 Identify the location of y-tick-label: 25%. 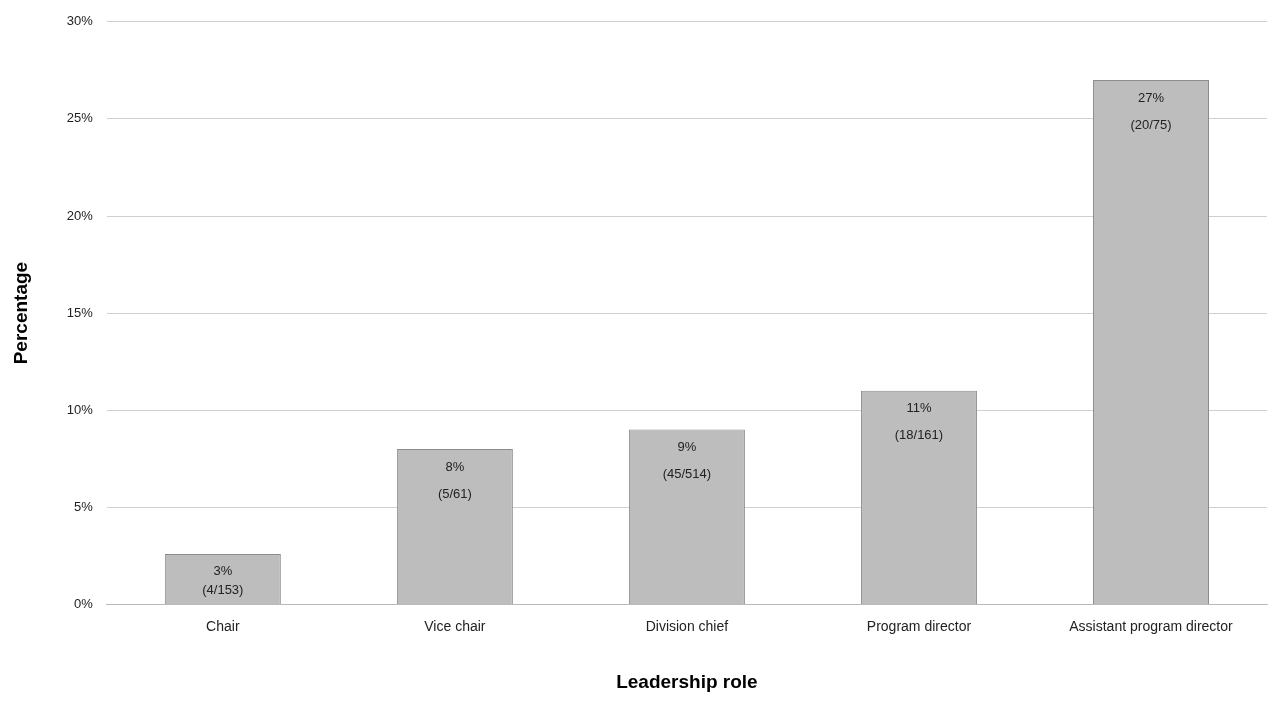
(80, 118).